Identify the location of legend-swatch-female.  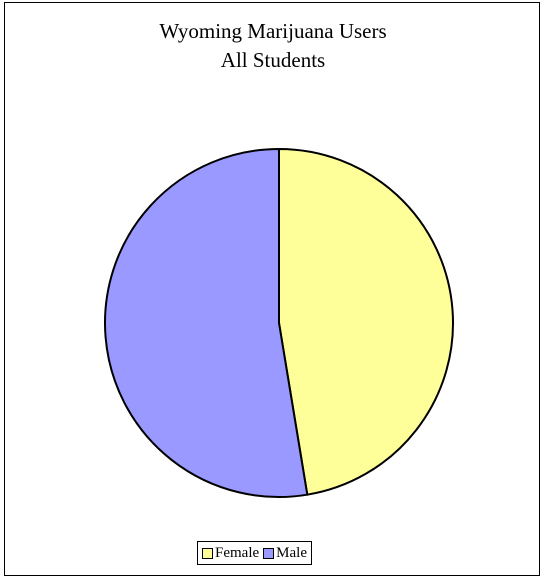
(207, 553).